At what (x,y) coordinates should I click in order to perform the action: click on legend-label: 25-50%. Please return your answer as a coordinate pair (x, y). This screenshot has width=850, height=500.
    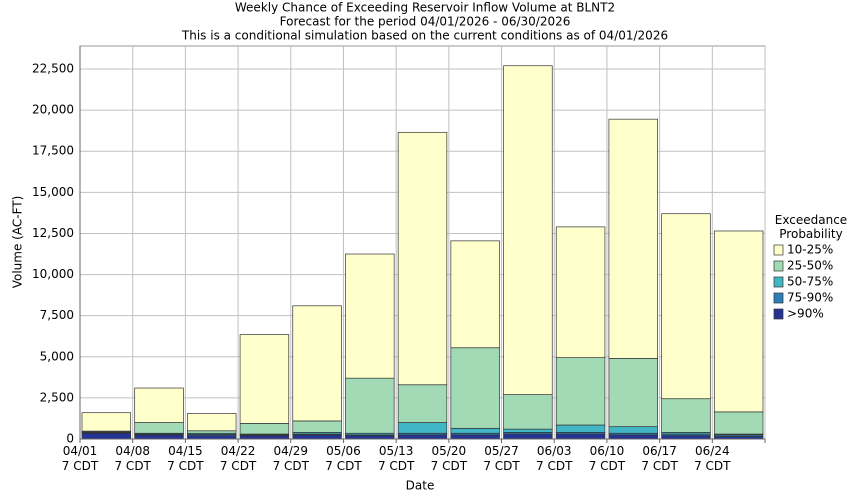
    Looking at the image, I should click on (810, 266).